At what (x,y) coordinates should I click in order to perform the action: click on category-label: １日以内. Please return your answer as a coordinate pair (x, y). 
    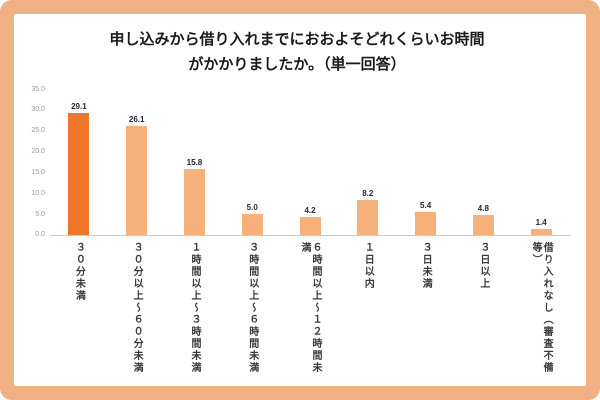
    Looking at the image, I should click on (368, 313).